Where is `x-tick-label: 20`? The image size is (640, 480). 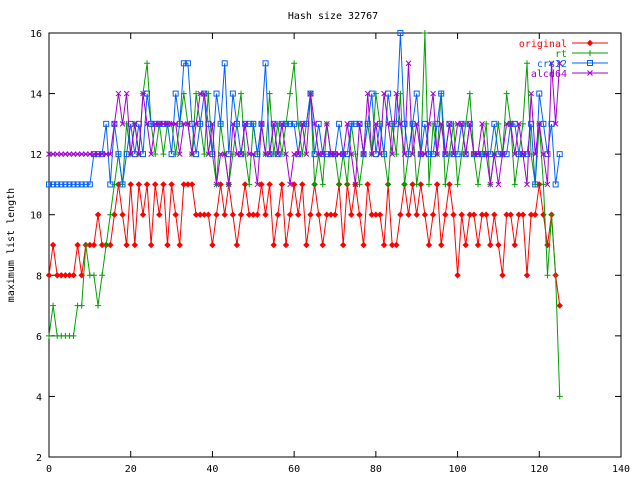 x-tick-label: 20 is located at coordinates (131, 469).